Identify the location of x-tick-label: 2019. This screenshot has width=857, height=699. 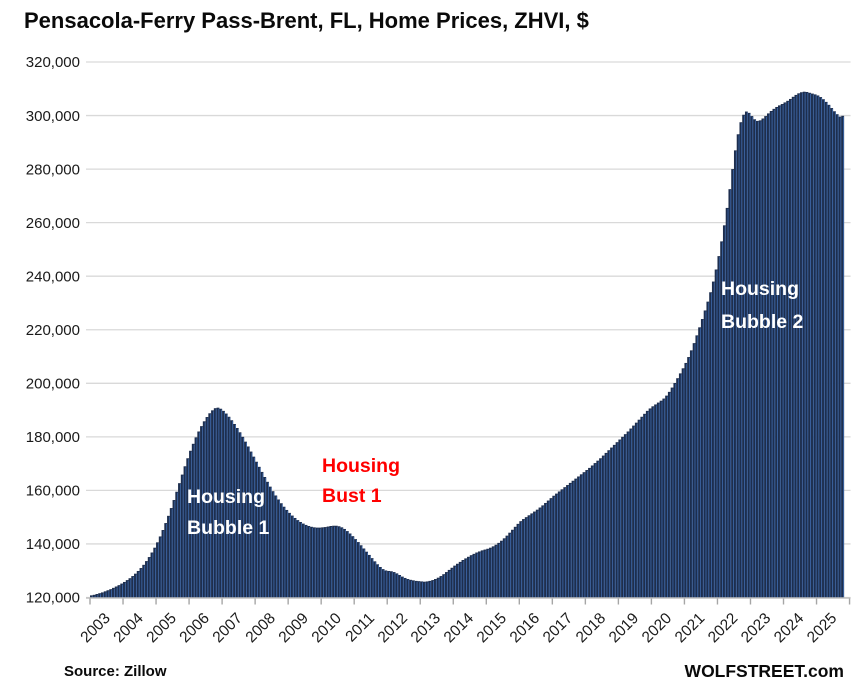
(624, 628).